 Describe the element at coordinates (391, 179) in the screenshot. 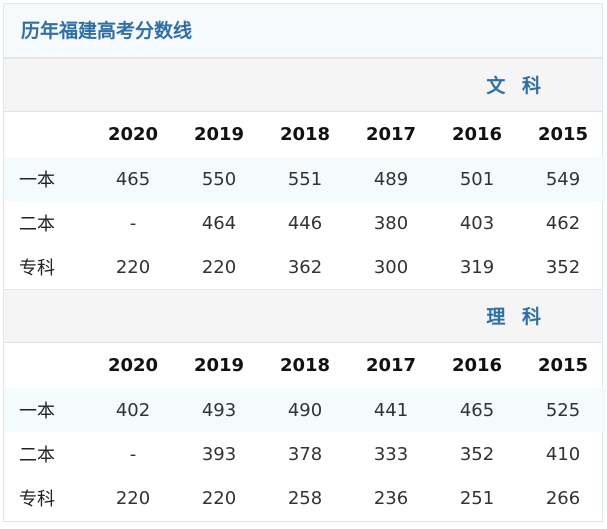

I see `score-cell: 489` at that location.